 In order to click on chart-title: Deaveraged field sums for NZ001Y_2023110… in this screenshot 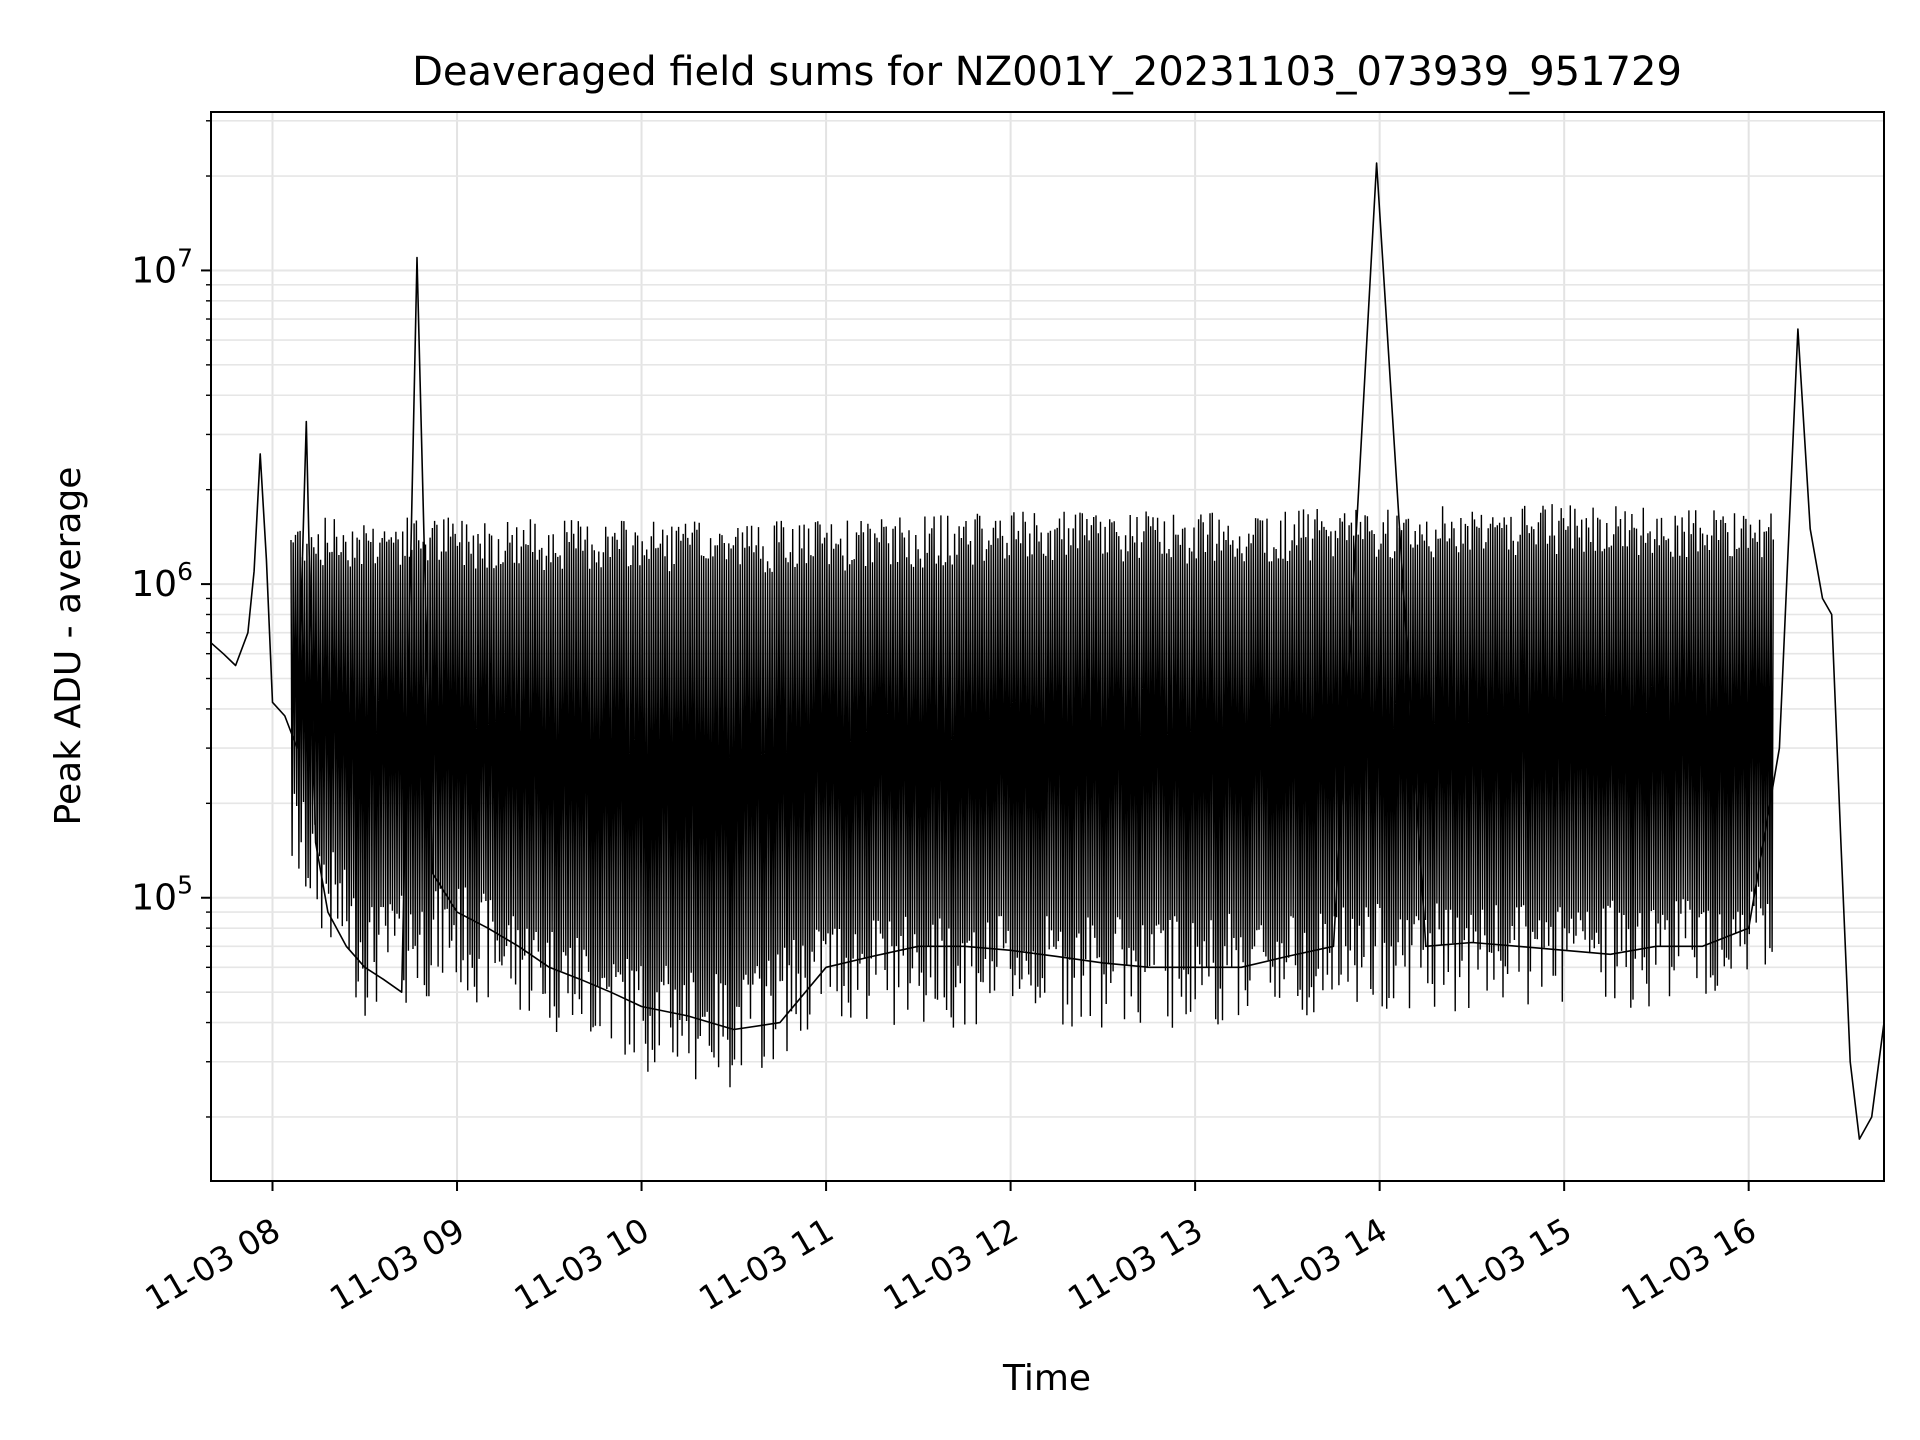, I will do `click(1047, 72)`.